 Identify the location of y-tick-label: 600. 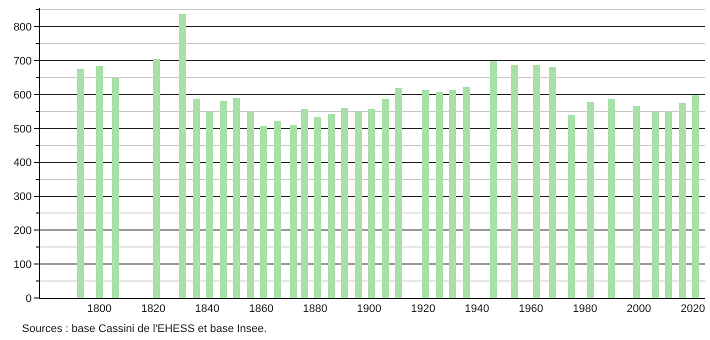
(22, 95).